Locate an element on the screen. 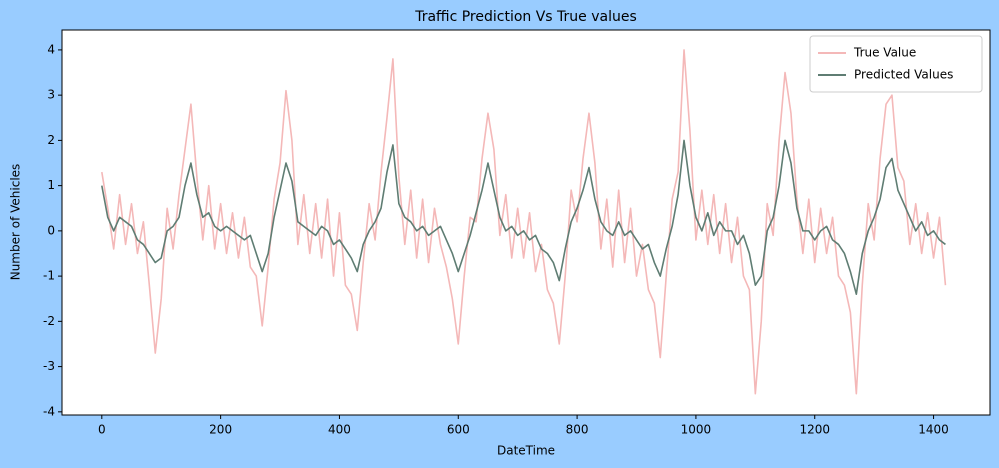 This screenshot has width=999, height=468. x-tick-label: 1400 is located at coordinates (933, 430).